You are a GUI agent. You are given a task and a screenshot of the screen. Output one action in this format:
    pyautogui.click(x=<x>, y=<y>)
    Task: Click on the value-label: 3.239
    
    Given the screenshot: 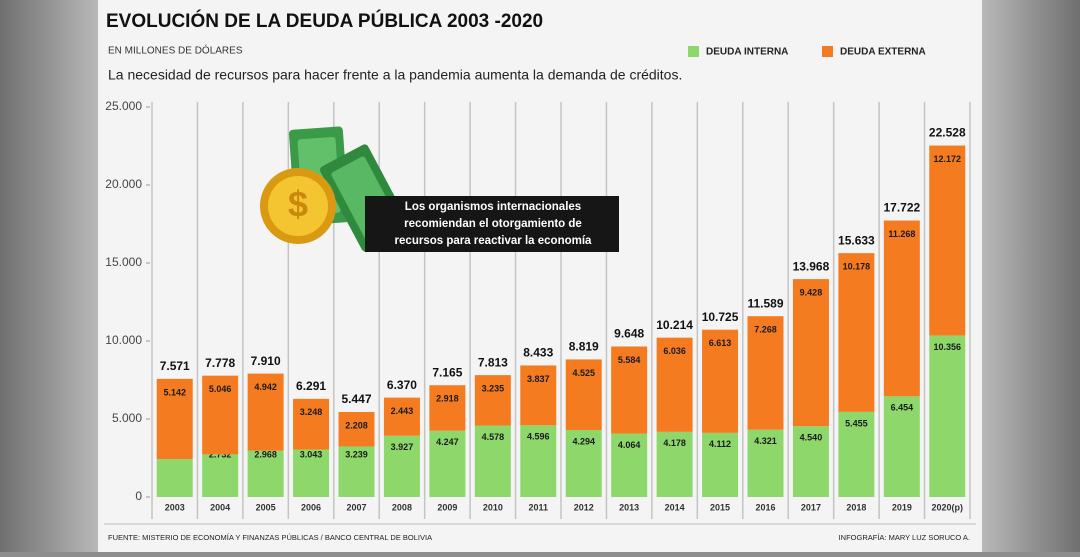 What is the action you would take?
    pyautogui.click(x=356, y=454)
    